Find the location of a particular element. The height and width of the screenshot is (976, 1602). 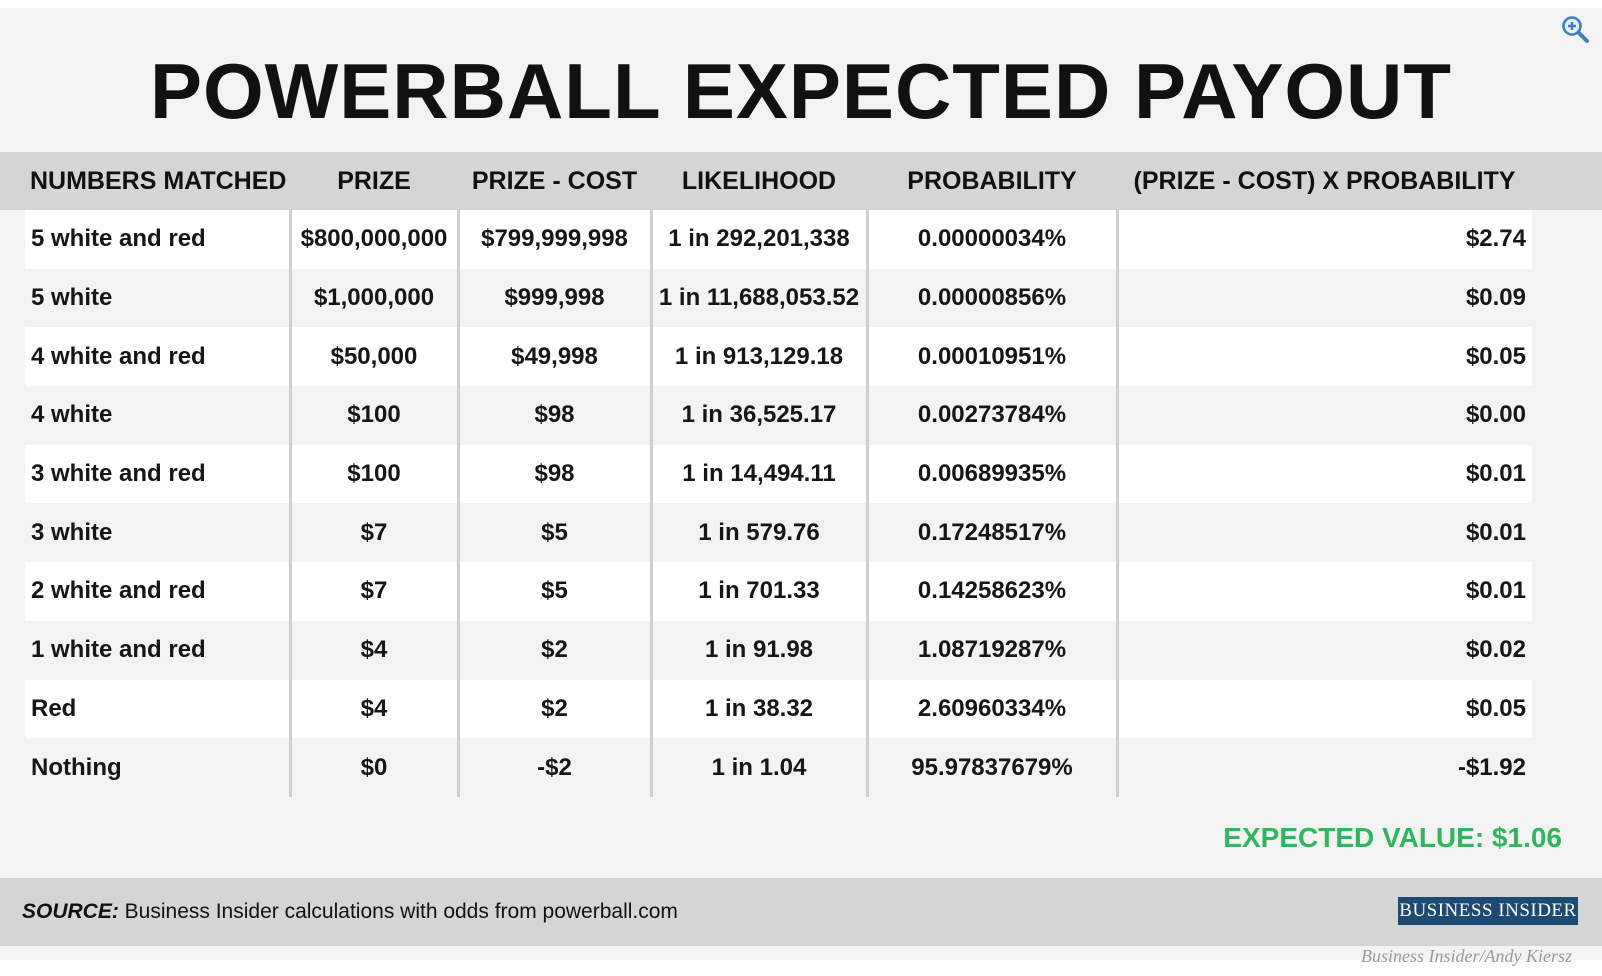

cell-weighted: $0.02 is located at coordinates (1324, 650).